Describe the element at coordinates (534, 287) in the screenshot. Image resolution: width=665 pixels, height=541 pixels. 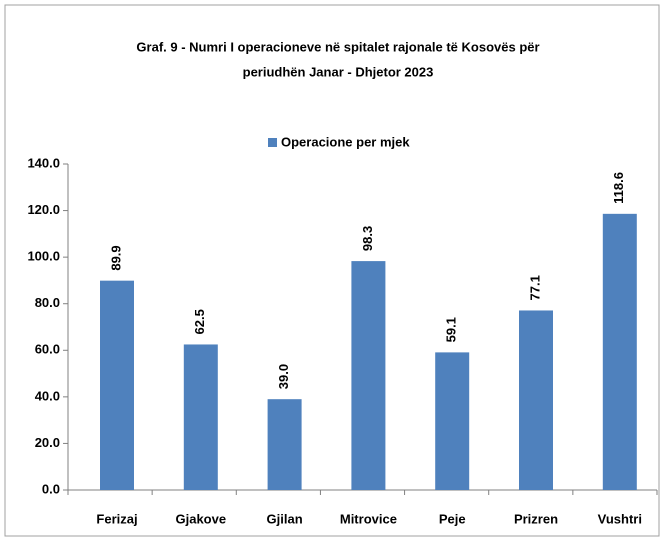
I see `data-label: 77.1` at that location.